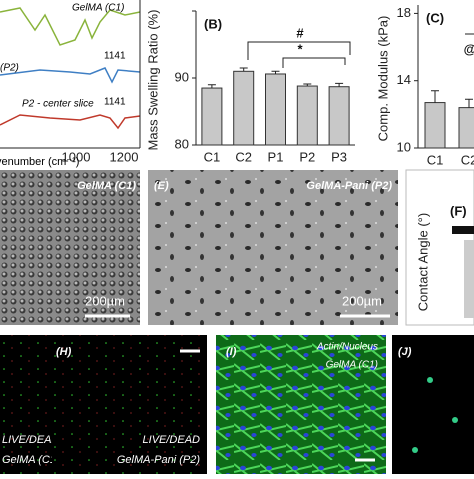  I want to click on y-label: Contact Angle (°), so click(422, 262).